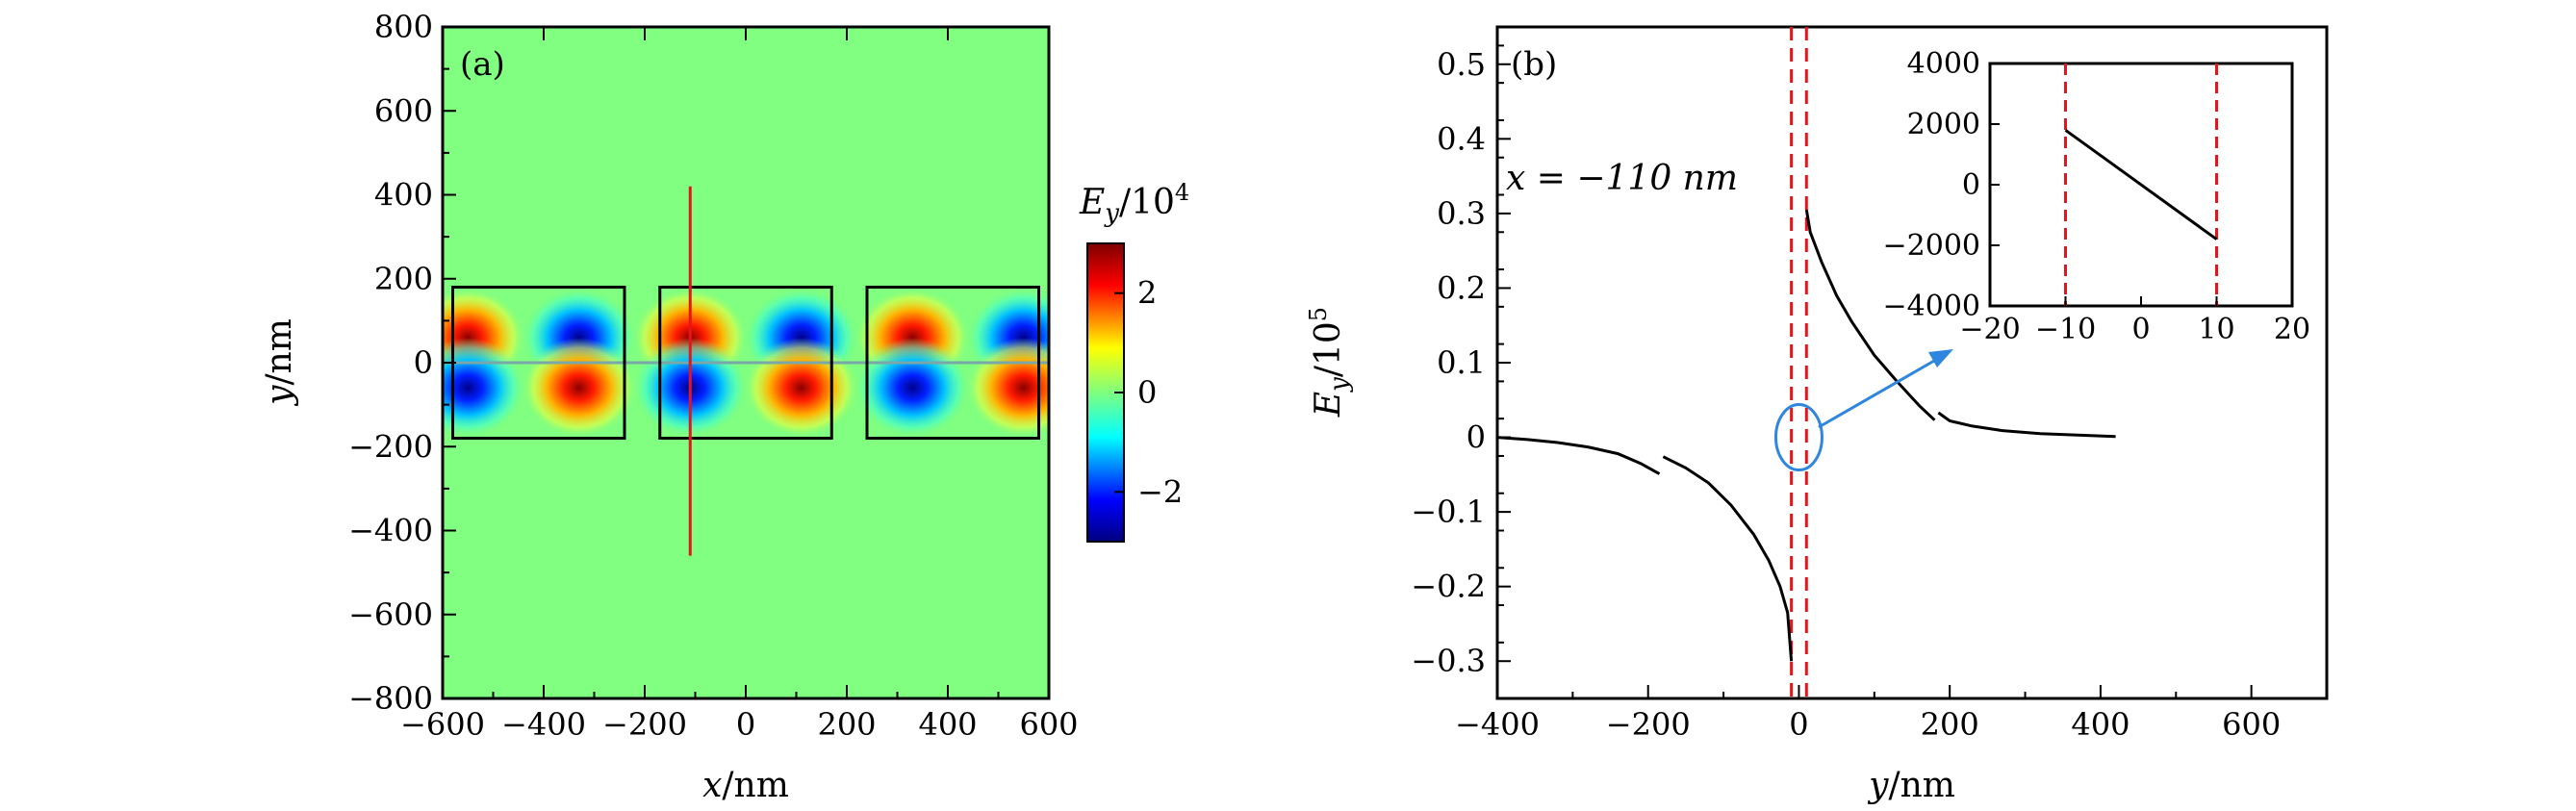 The image size is (2576, 811). I want to click on zoom-arrow-head, so click(1940, 358).